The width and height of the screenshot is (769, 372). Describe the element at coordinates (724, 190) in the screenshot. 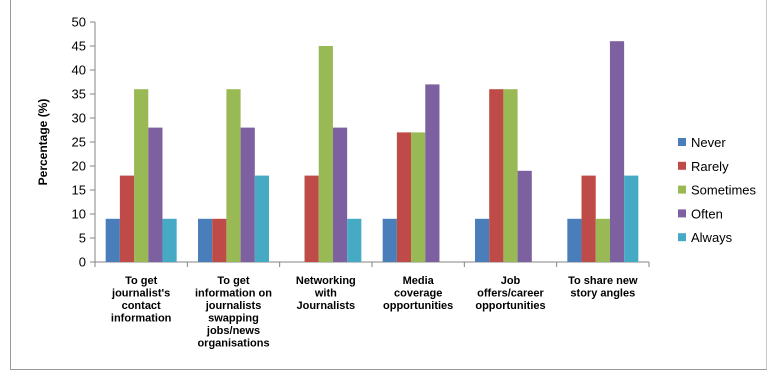

I see `legend-label-sometimes: Sometimes` at that location.